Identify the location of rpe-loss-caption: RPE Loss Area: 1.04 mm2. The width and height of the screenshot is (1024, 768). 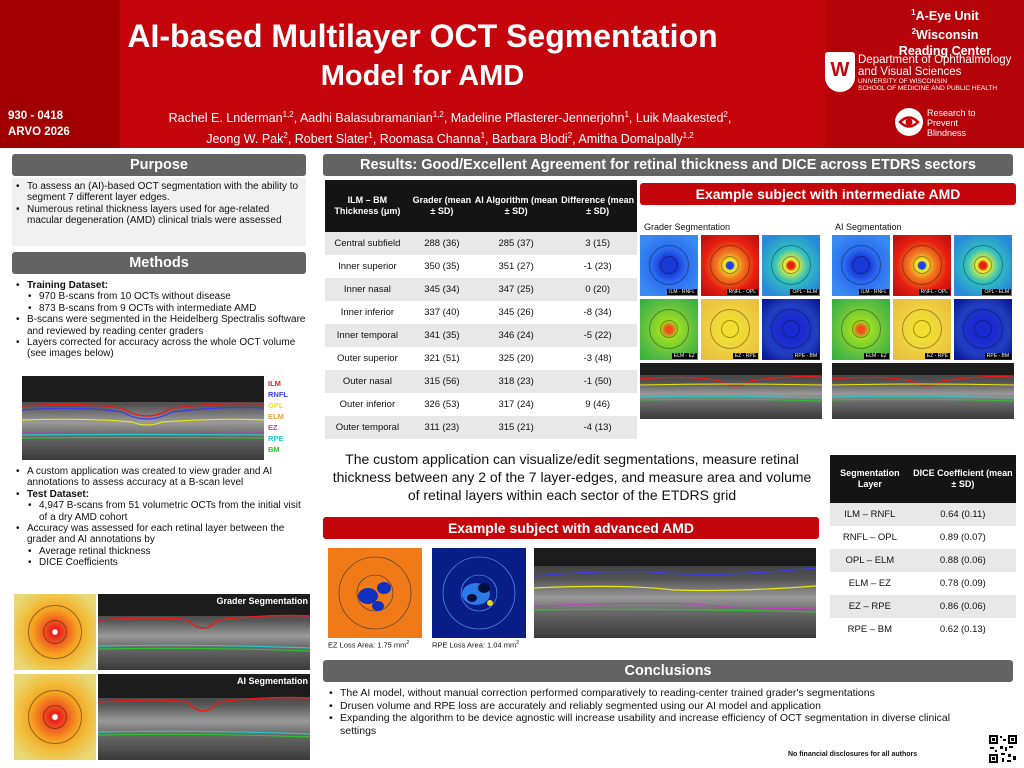
(475, 645).